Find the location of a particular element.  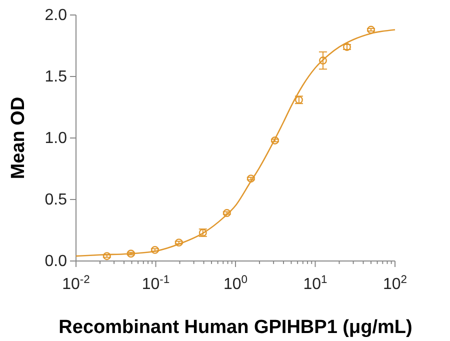

x-tick-label: 10$^{0}$ is located at coordinates (235, 284).